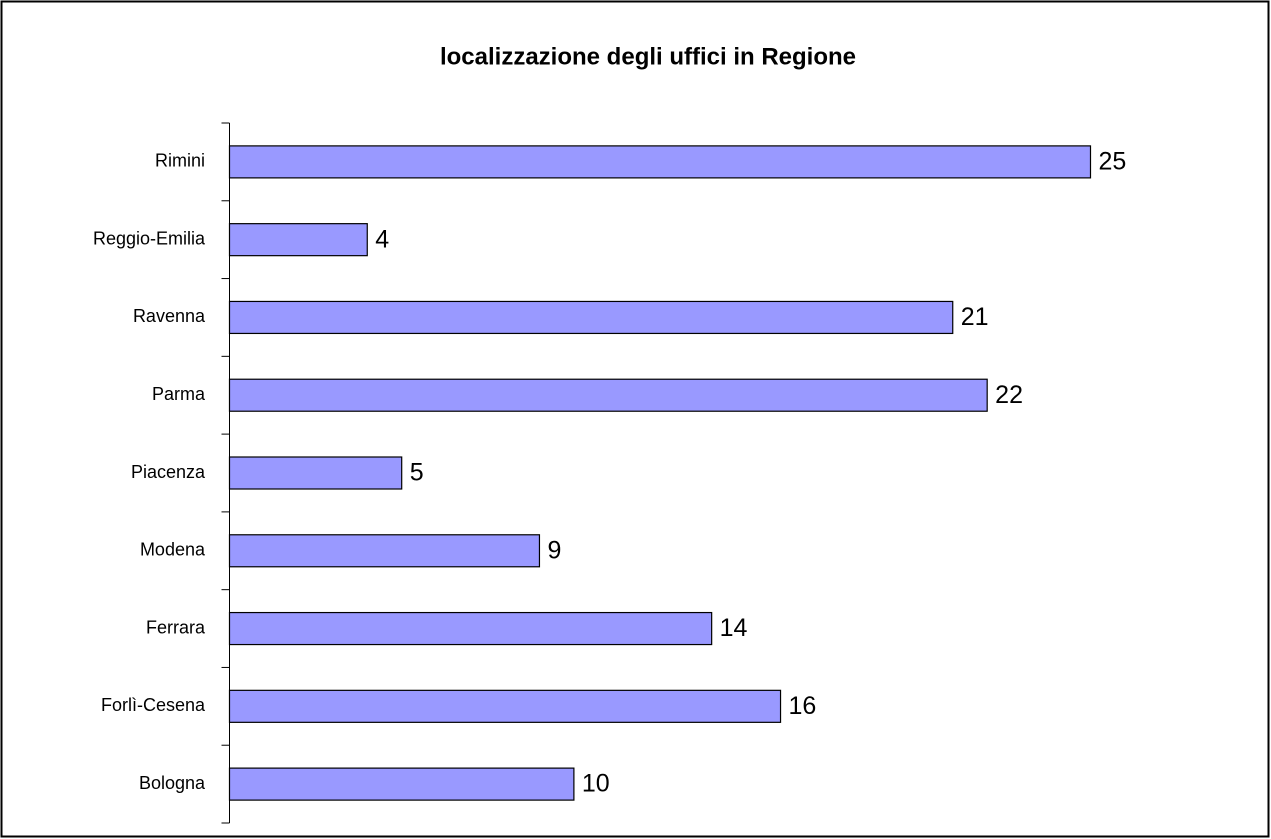  I want to click on data-label: 10, so click(596, 784).